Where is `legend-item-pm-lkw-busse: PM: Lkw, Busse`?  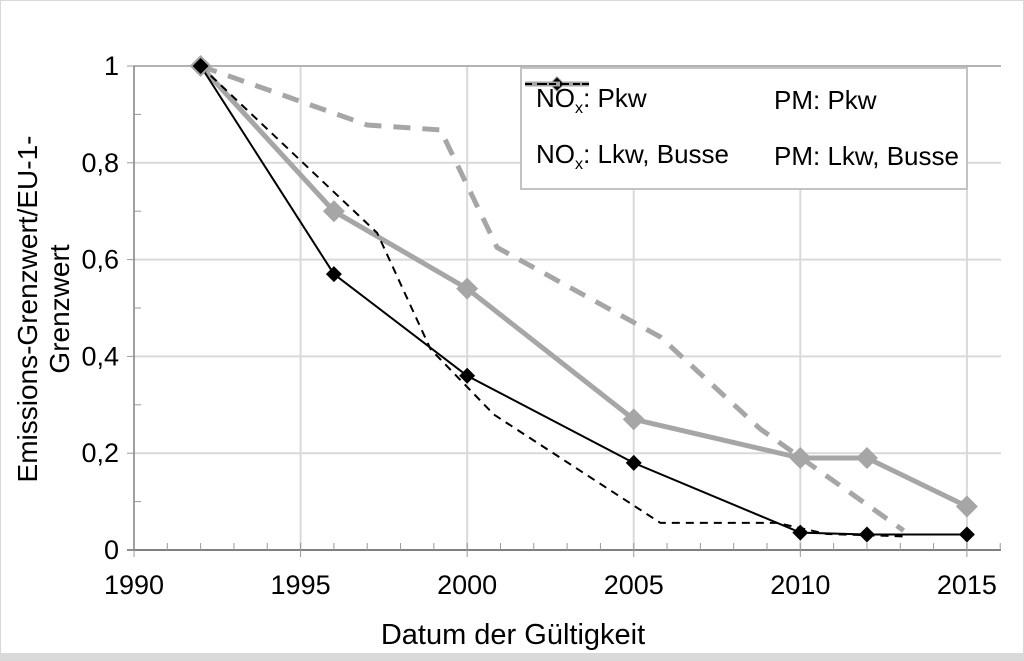 legend-item-pm-lkw-busse: PM: Lkw, Busse is located at coordinates (745, 127).